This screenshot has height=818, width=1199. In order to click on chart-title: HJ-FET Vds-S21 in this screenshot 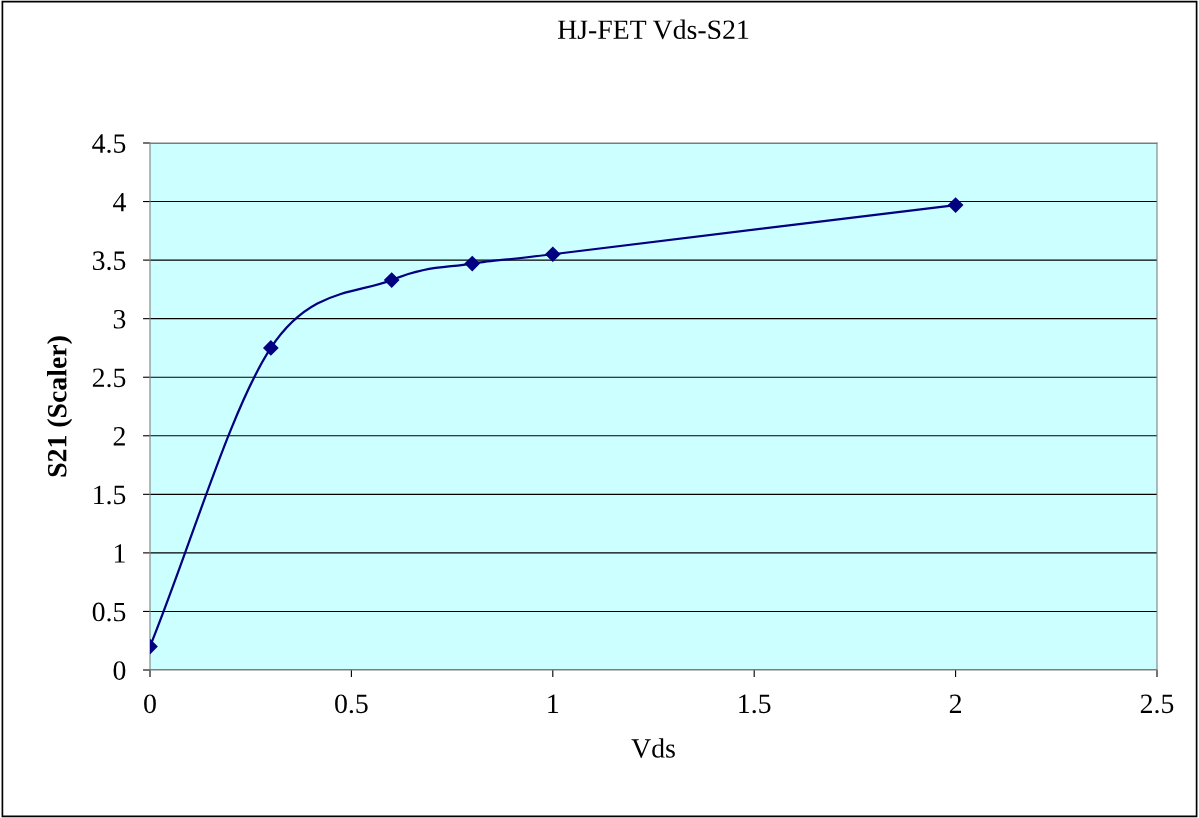, I will do `click(653, 29)`.